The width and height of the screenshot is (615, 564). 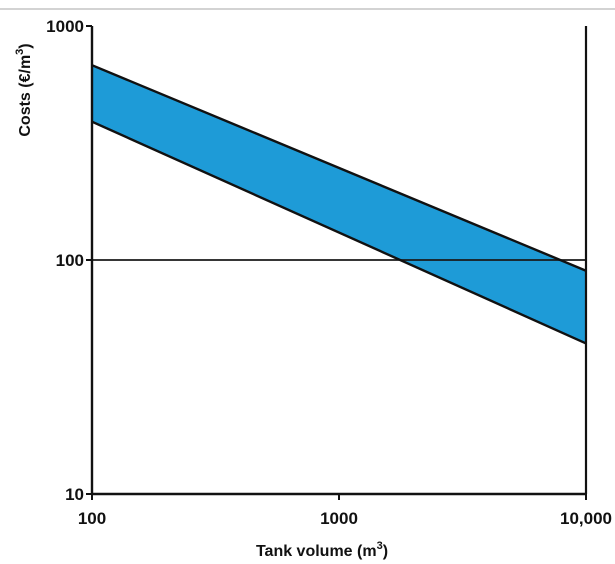 I want to click on y-tick-label: 100, so click(x=70, y=260).